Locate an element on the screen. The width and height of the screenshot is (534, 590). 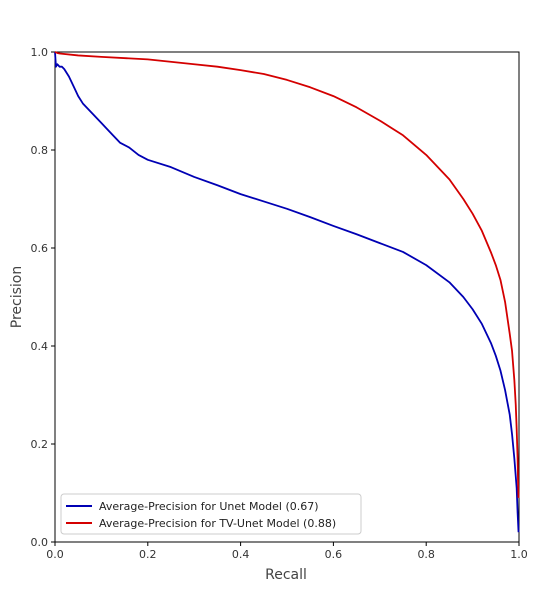
y-tick-label: 0.2 is located at coordinates (40, 444).